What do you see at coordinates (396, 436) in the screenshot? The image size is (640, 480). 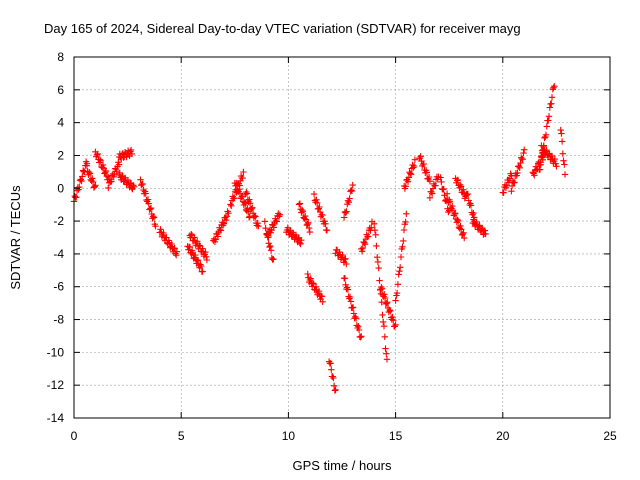 I see `x-tick-label: 15` at bounding box center [396, 436].